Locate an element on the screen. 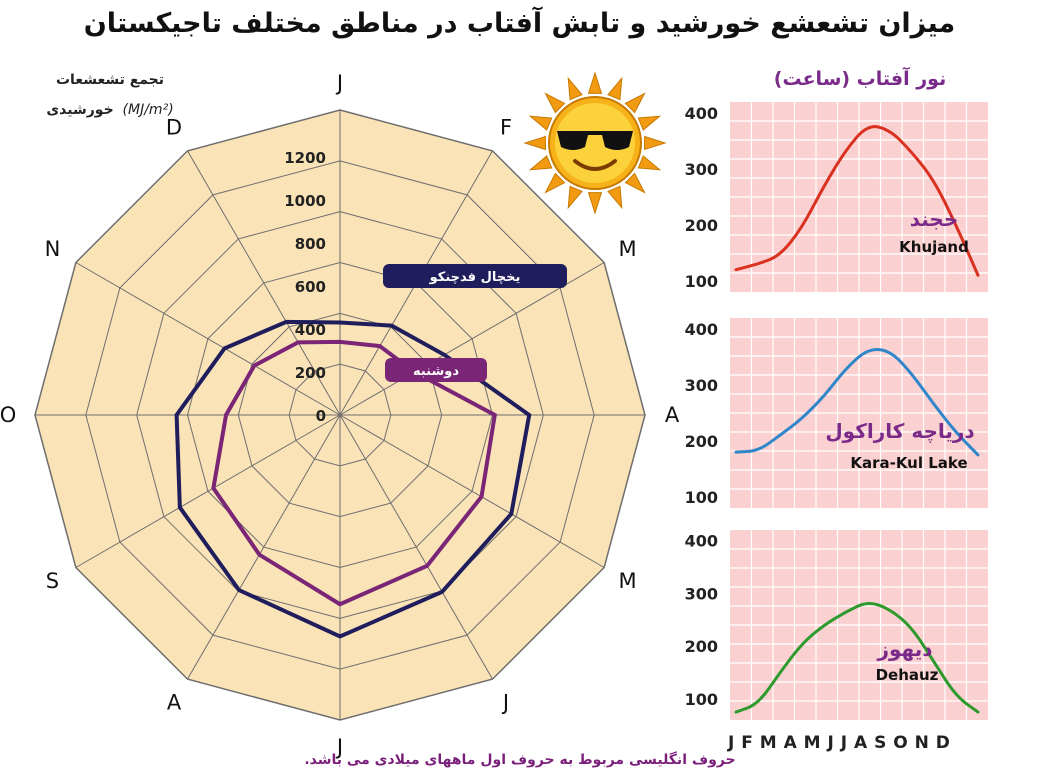 Image resolution: width=1039 pixels, height=781 pixels. radar-tick-label: 800 is located at coordinates (310, 244).